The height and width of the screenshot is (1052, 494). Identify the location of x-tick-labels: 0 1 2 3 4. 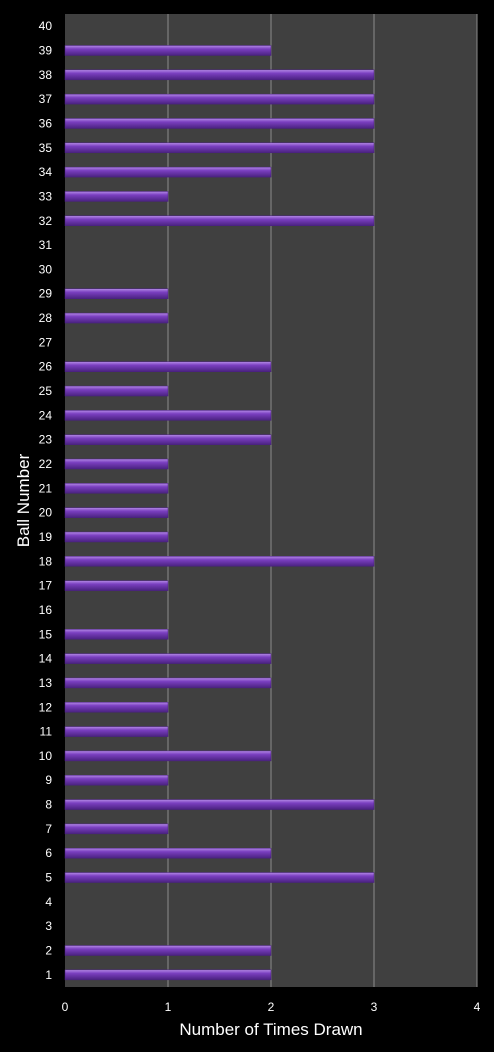
(271, 1007).